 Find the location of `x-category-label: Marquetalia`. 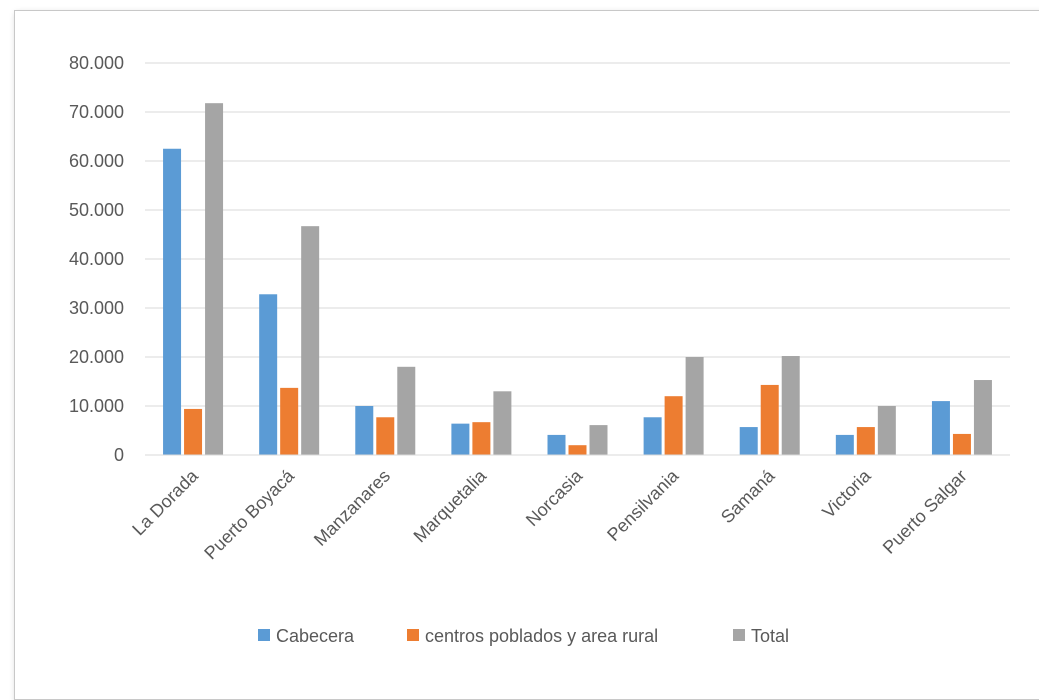

x-category-label: Marquetalia is located at coordinates (450, 505).